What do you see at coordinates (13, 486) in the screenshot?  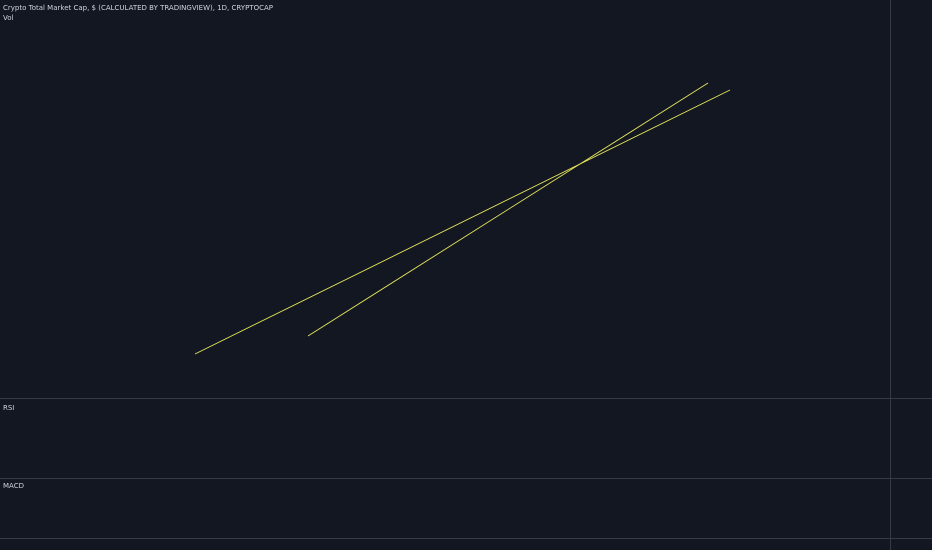 I see `macd-title: MACD` at bounding box center [13, 486].